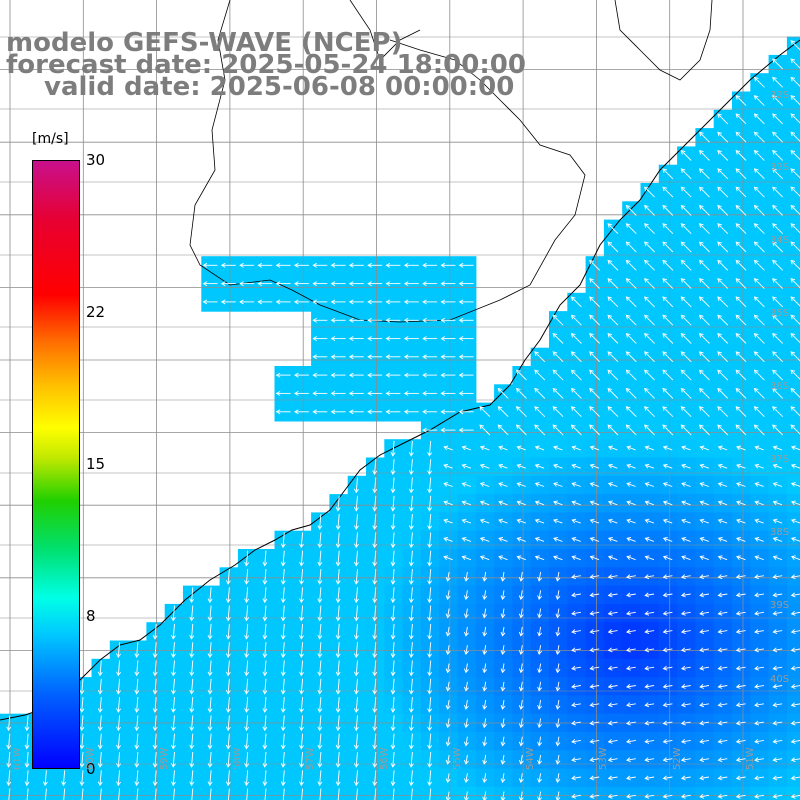  Describe the element at coordinates (96, 464) in the screenshot. I see `colorbar-tick-15: 15` at that location.